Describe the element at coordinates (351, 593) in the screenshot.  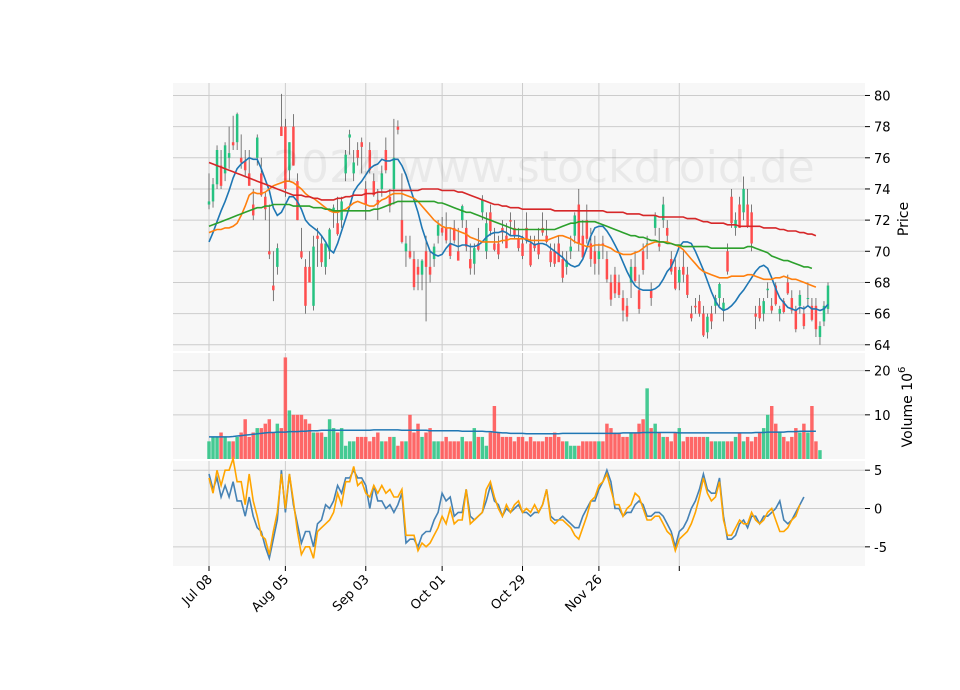
I see `x-tick-label: Sep 03` at that location.